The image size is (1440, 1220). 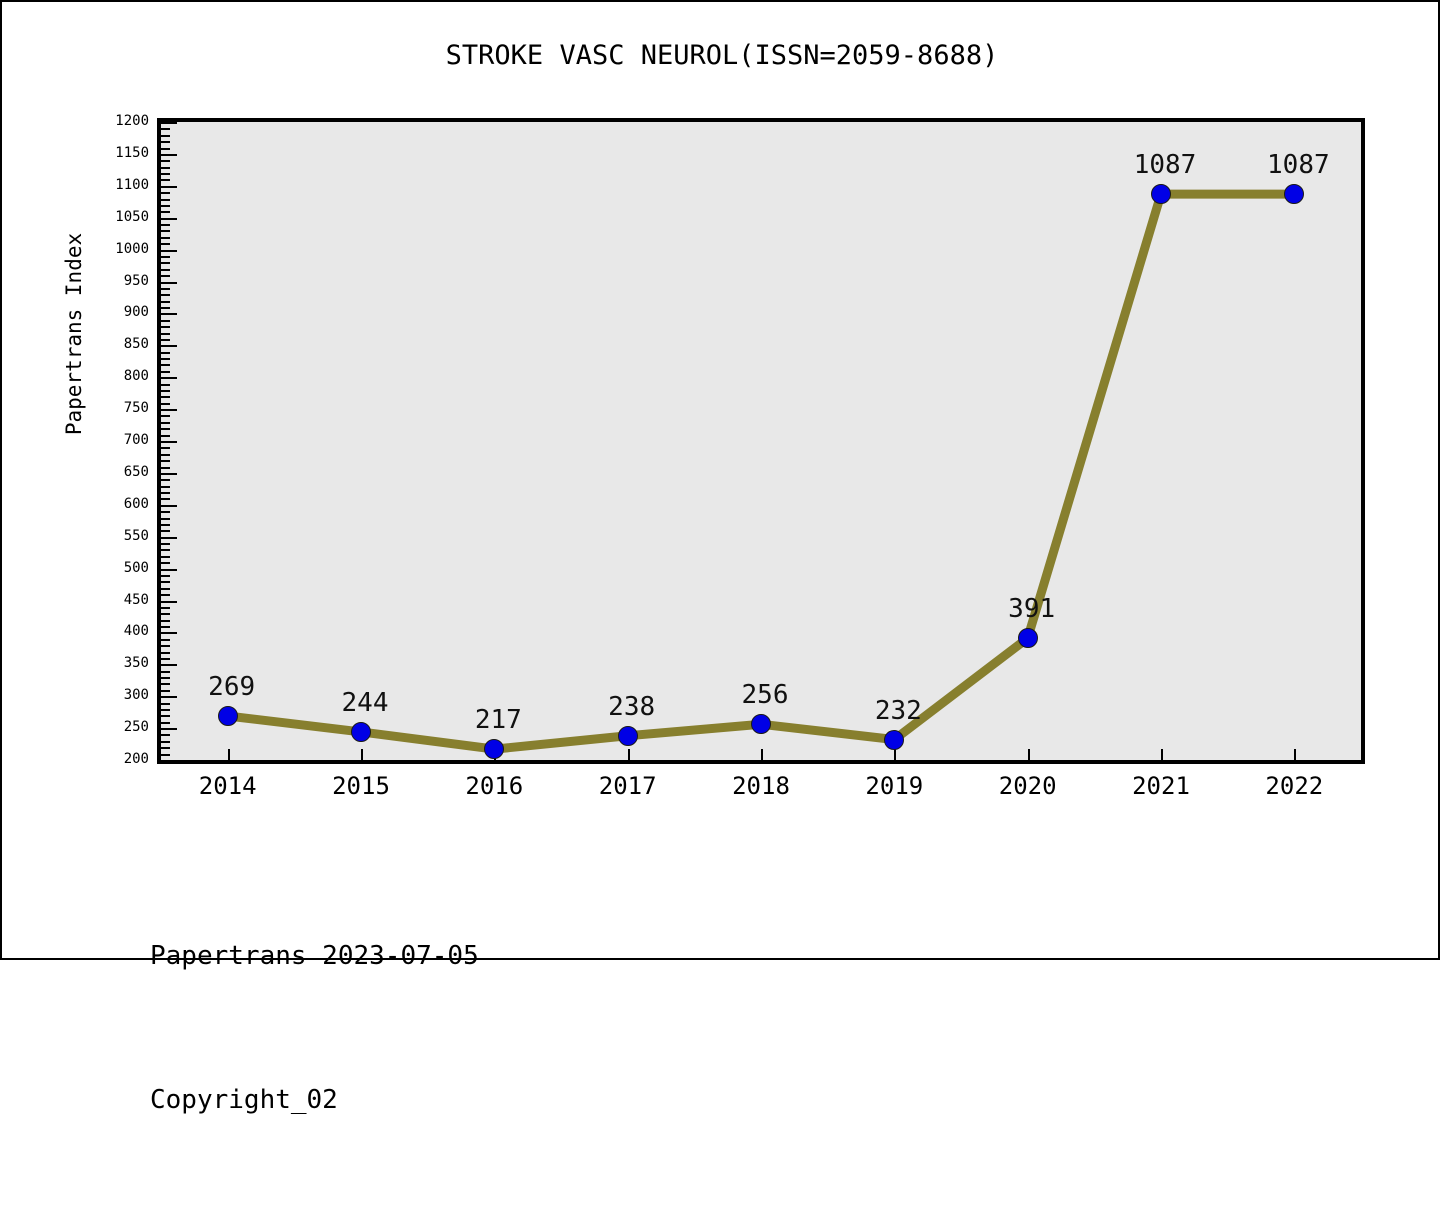 What do you see at coordinates (132, 248) in the screenshot?
I see `y-axis-tick-label: 1000` at bounding box center [132, 248].